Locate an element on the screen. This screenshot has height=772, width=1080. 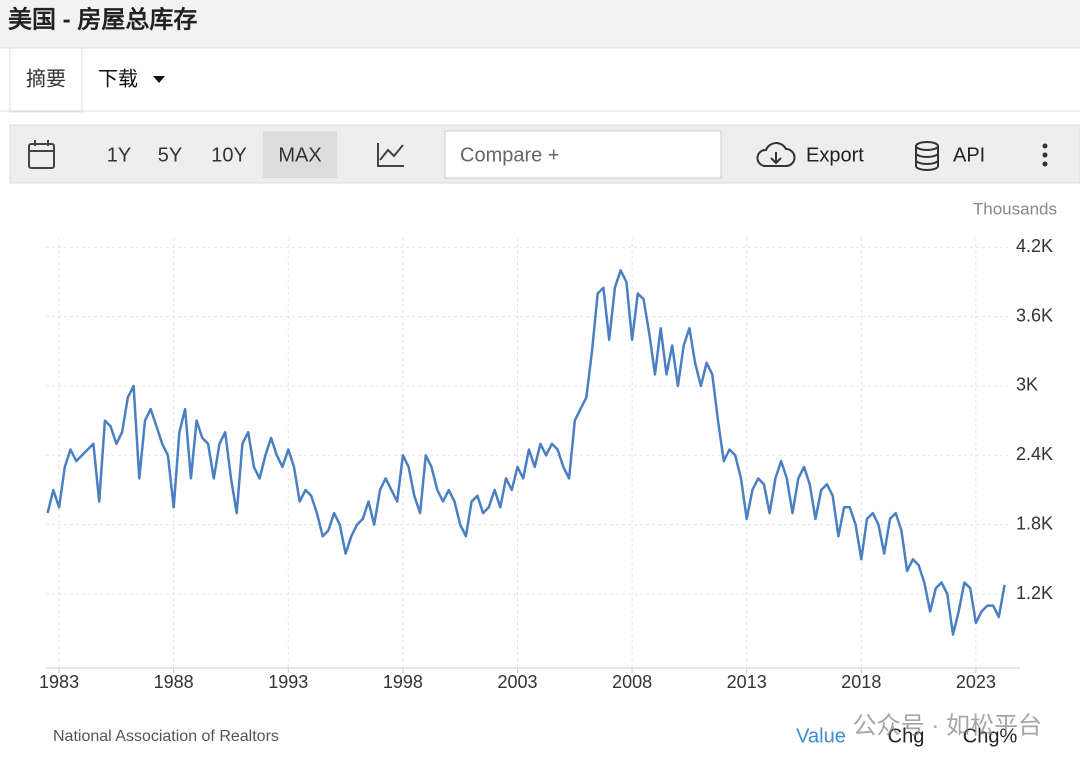
compare-input is located at coordinates (583, 154).